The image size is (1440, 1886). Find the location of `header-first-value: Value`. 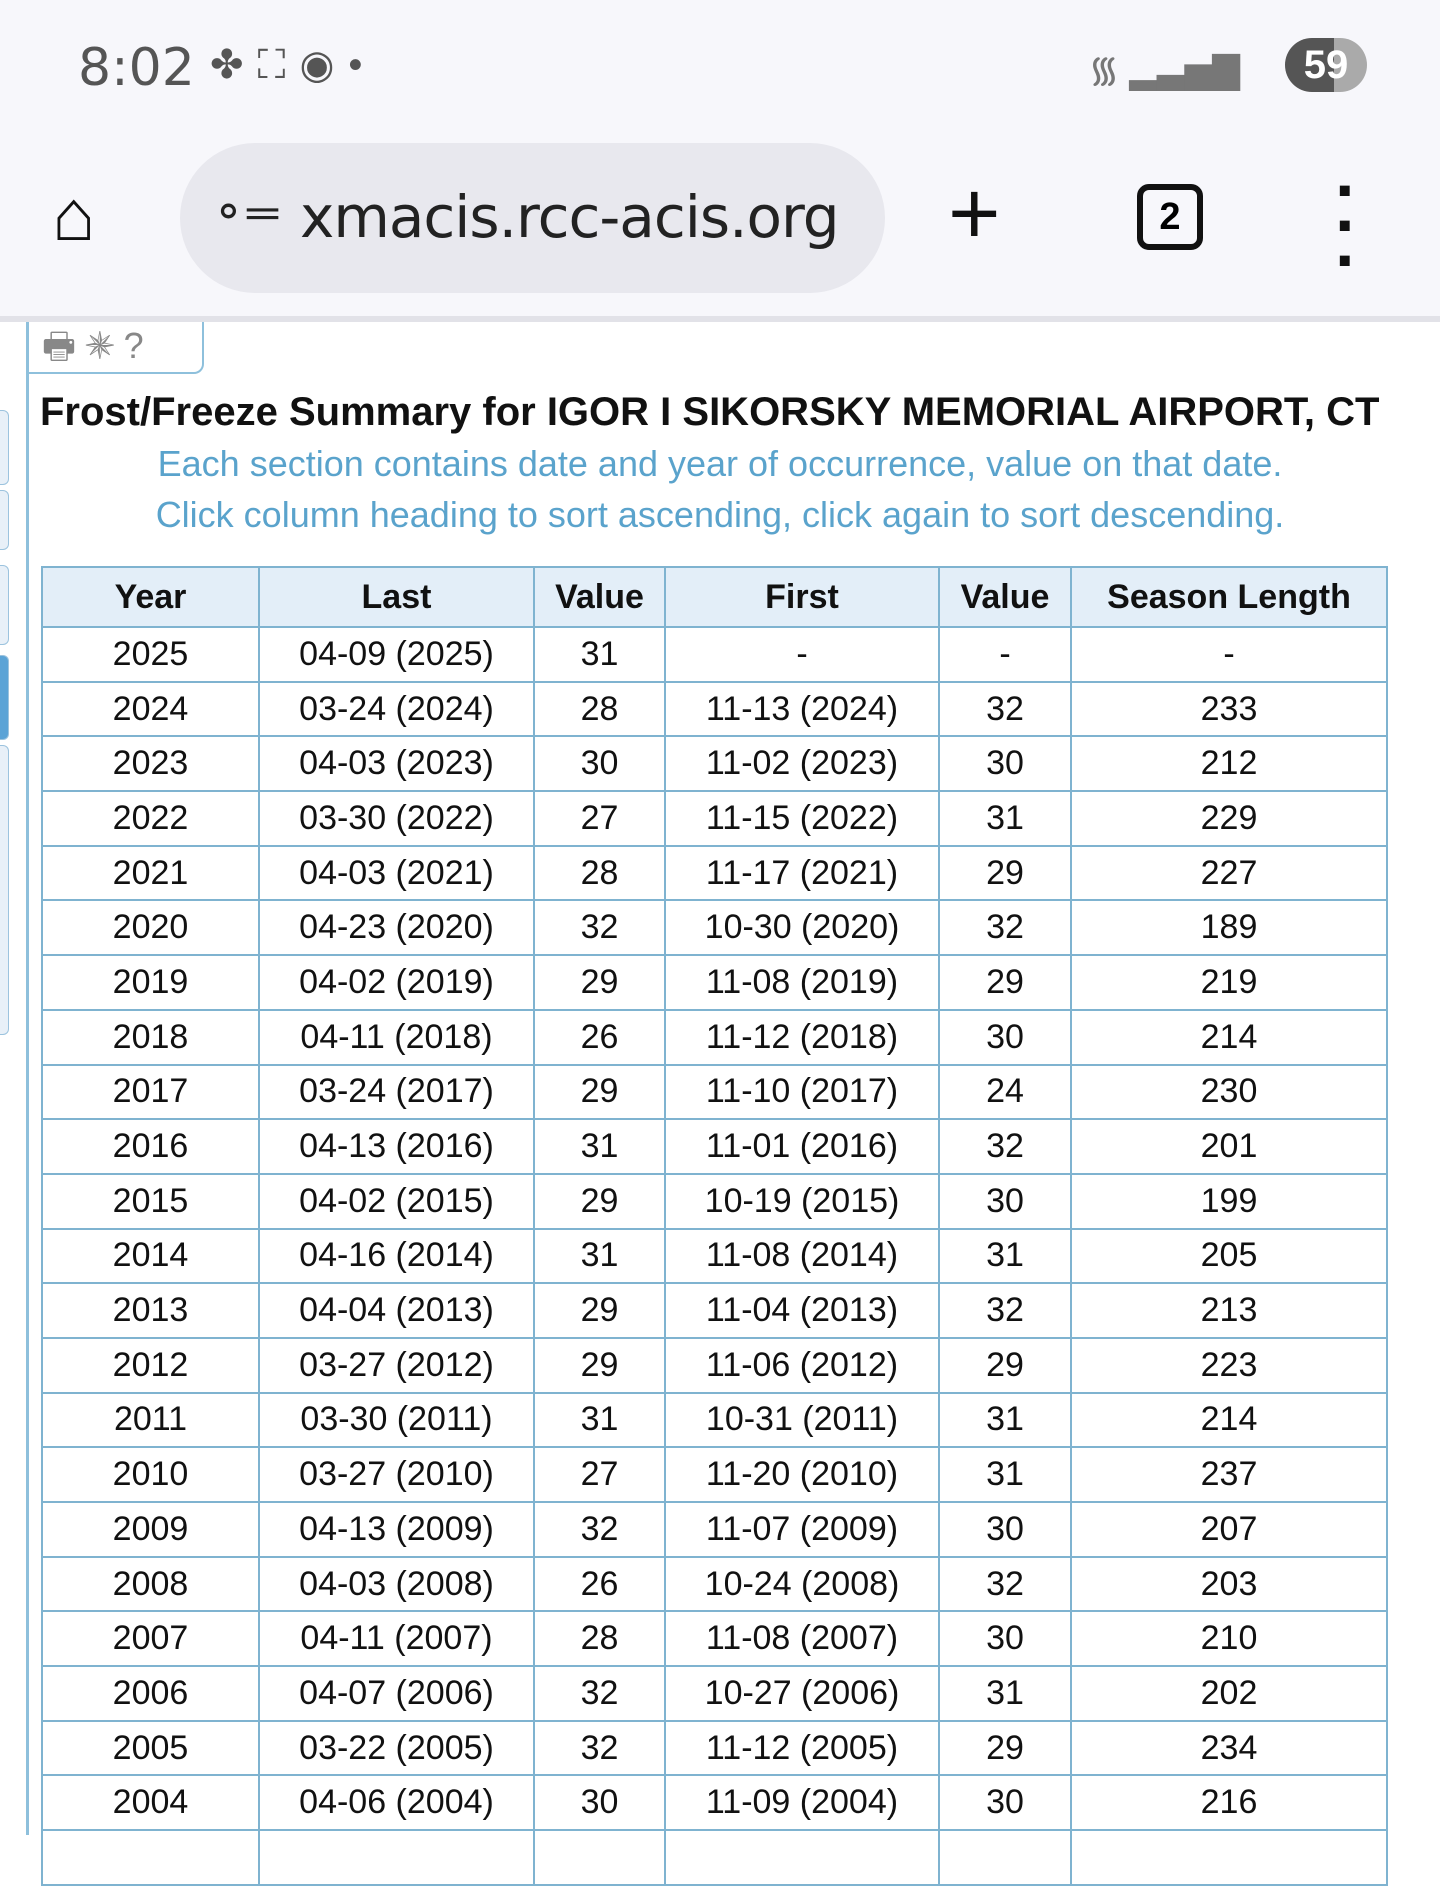

header-first-value: Value is located at coordinates (1005, 597).